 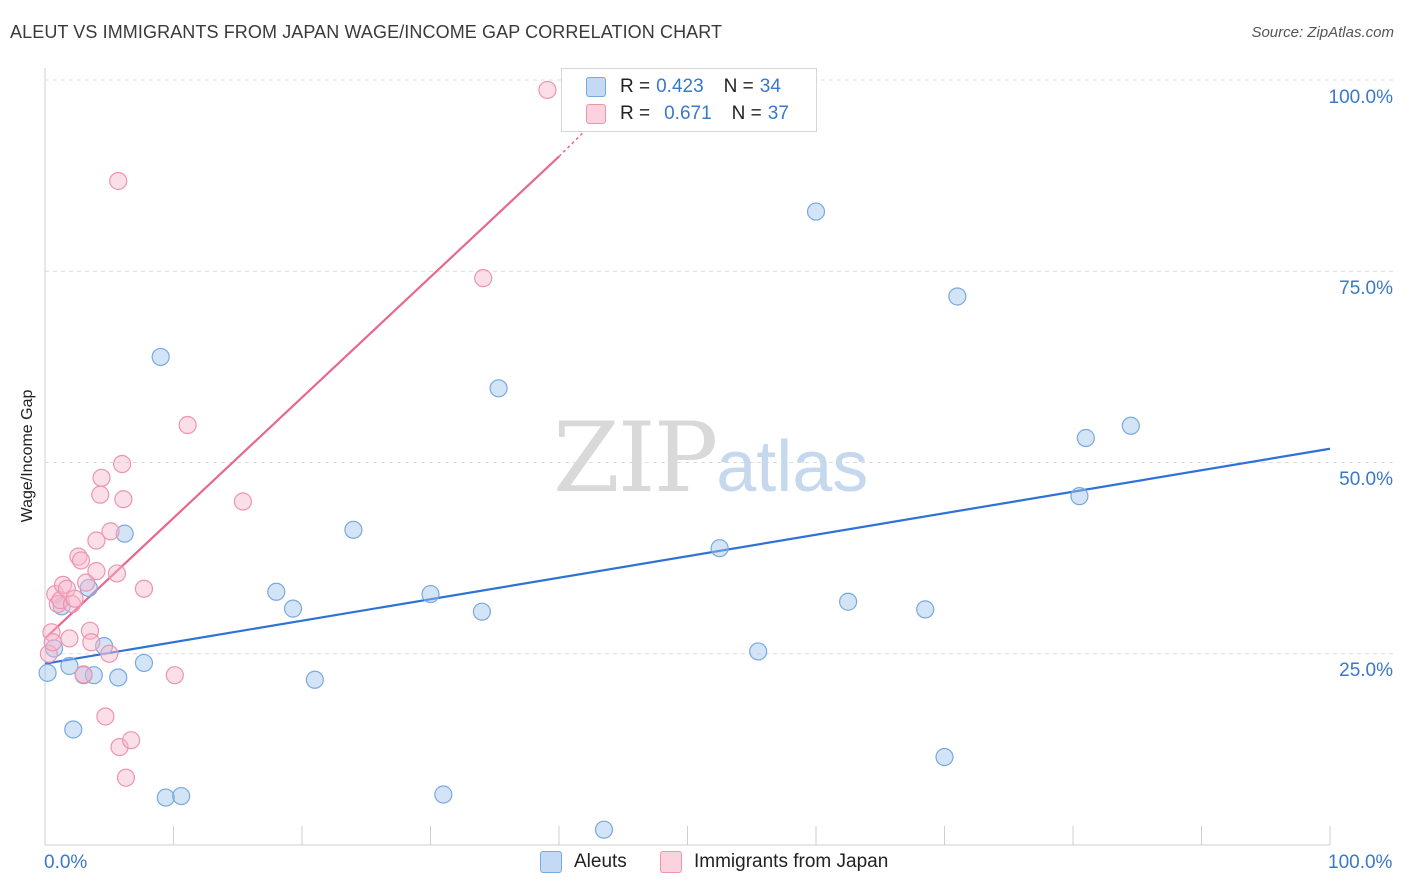 I want to click on legend-label: Immigrants from Japan, so click(x=791, y=861).